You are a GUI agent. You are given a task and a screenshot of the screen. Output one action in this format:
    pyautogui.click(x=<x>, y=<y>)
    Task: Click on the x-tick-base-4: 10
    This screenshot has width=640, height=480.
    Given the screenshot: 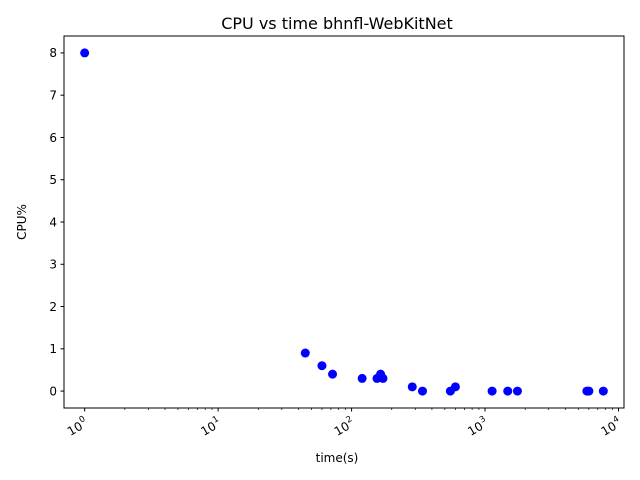 What is the action you would take?
    pyautogui.click(x=609, y=429)
    